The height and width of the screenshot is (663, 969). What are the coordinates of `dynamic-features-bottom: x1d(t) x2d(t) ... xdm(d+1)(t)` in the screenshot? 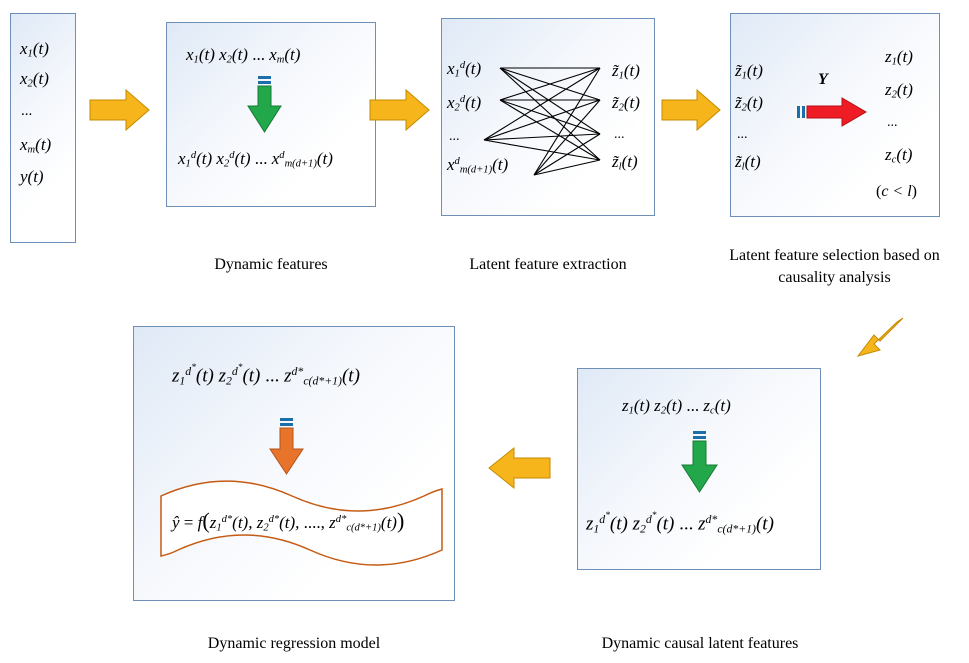 It's located at (255, 159).